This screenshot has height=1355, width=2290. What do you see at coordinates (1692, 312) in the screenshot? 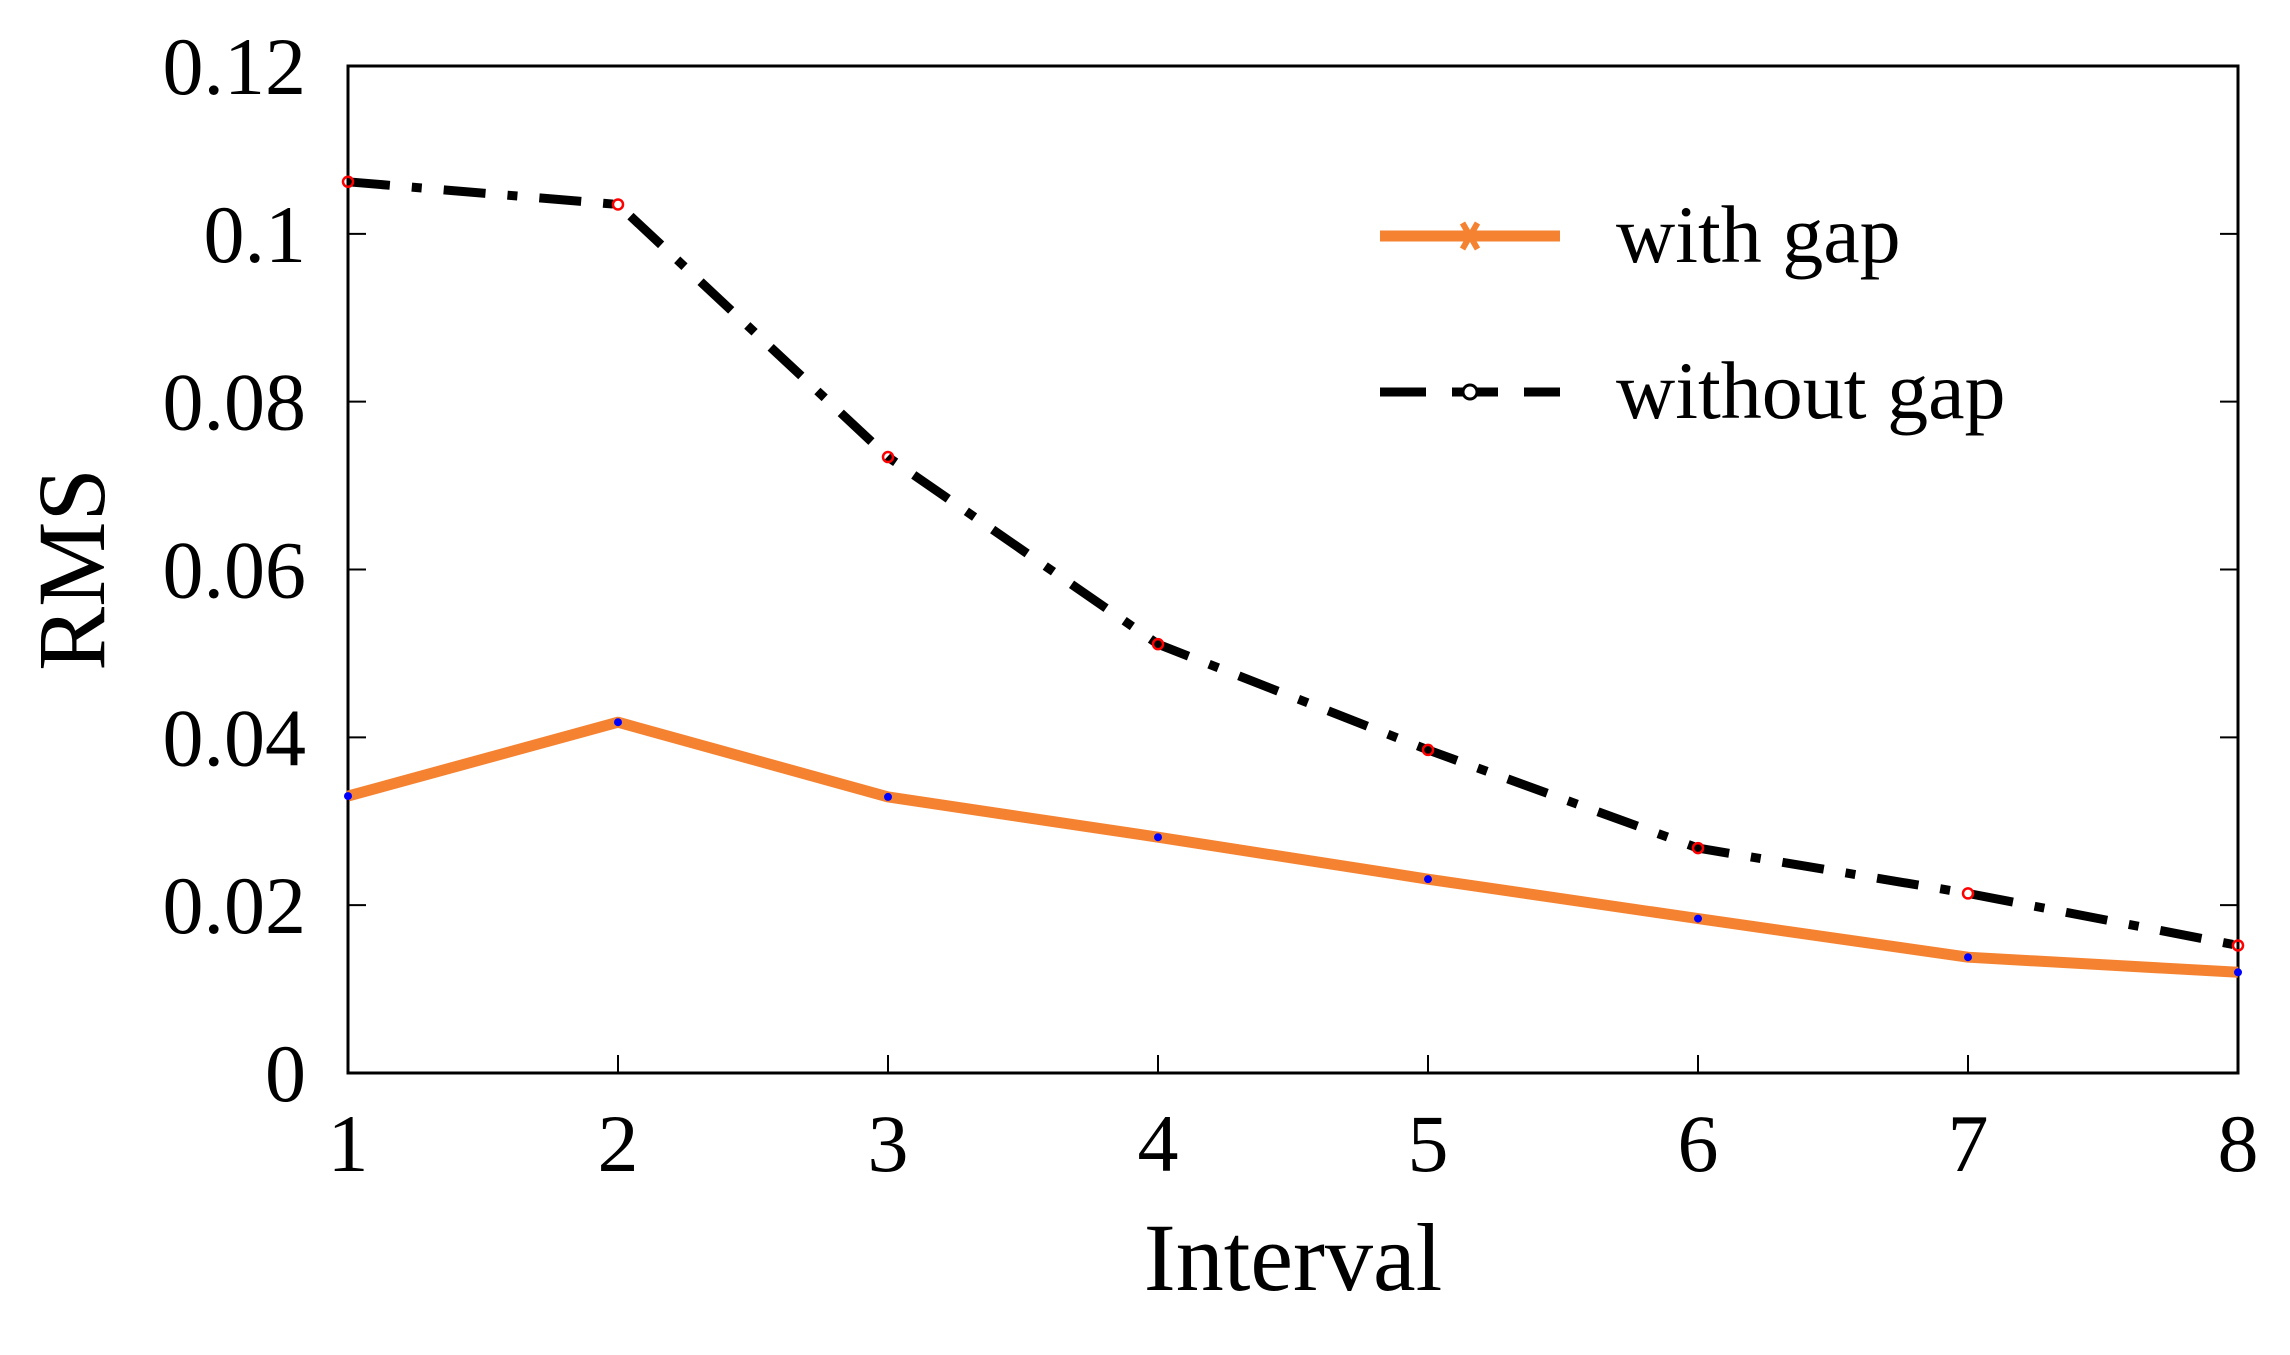
I see `legend: with gap without gap` at bounding box center [1692, 312].